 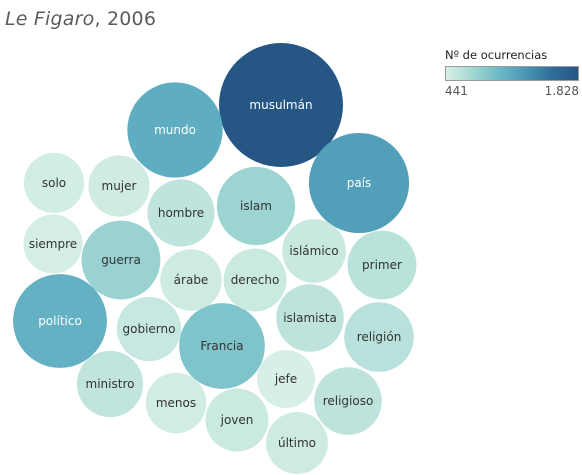 I want to click on bubble-6: islam, so click(x=256, y=206).